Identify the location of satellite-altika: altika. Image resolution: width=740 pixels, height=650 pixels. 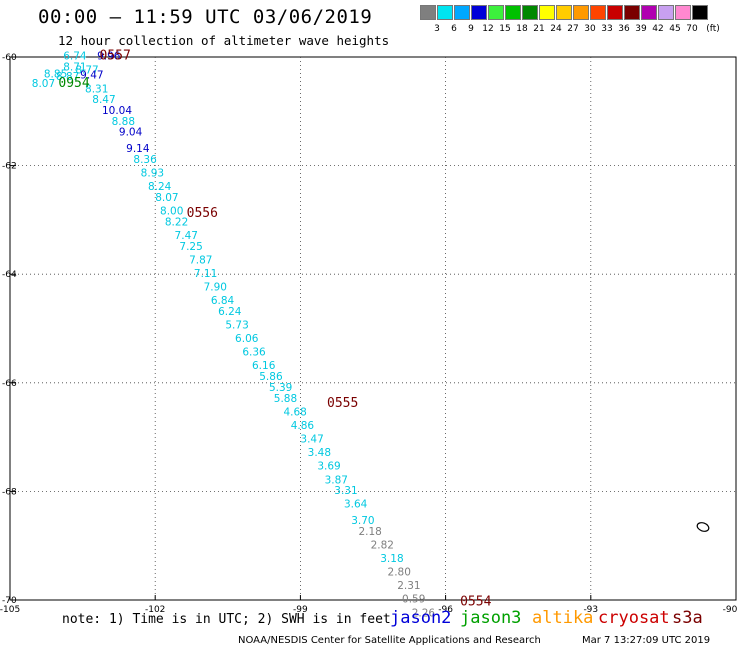
(563, 618).